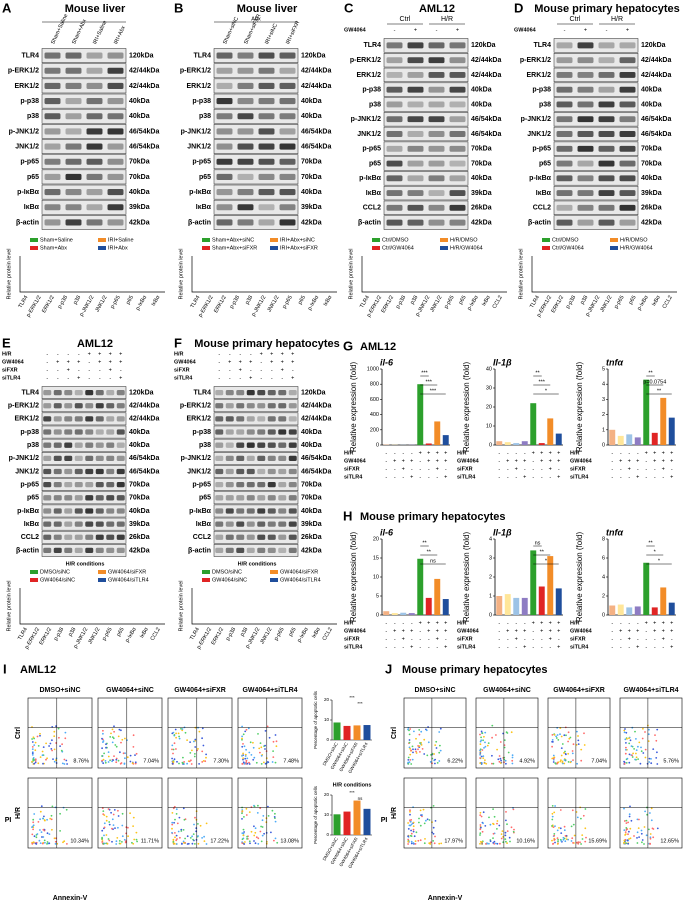 The image size is (685, 907). I want to click on percent-label: 7.30%, so click(221, 761).